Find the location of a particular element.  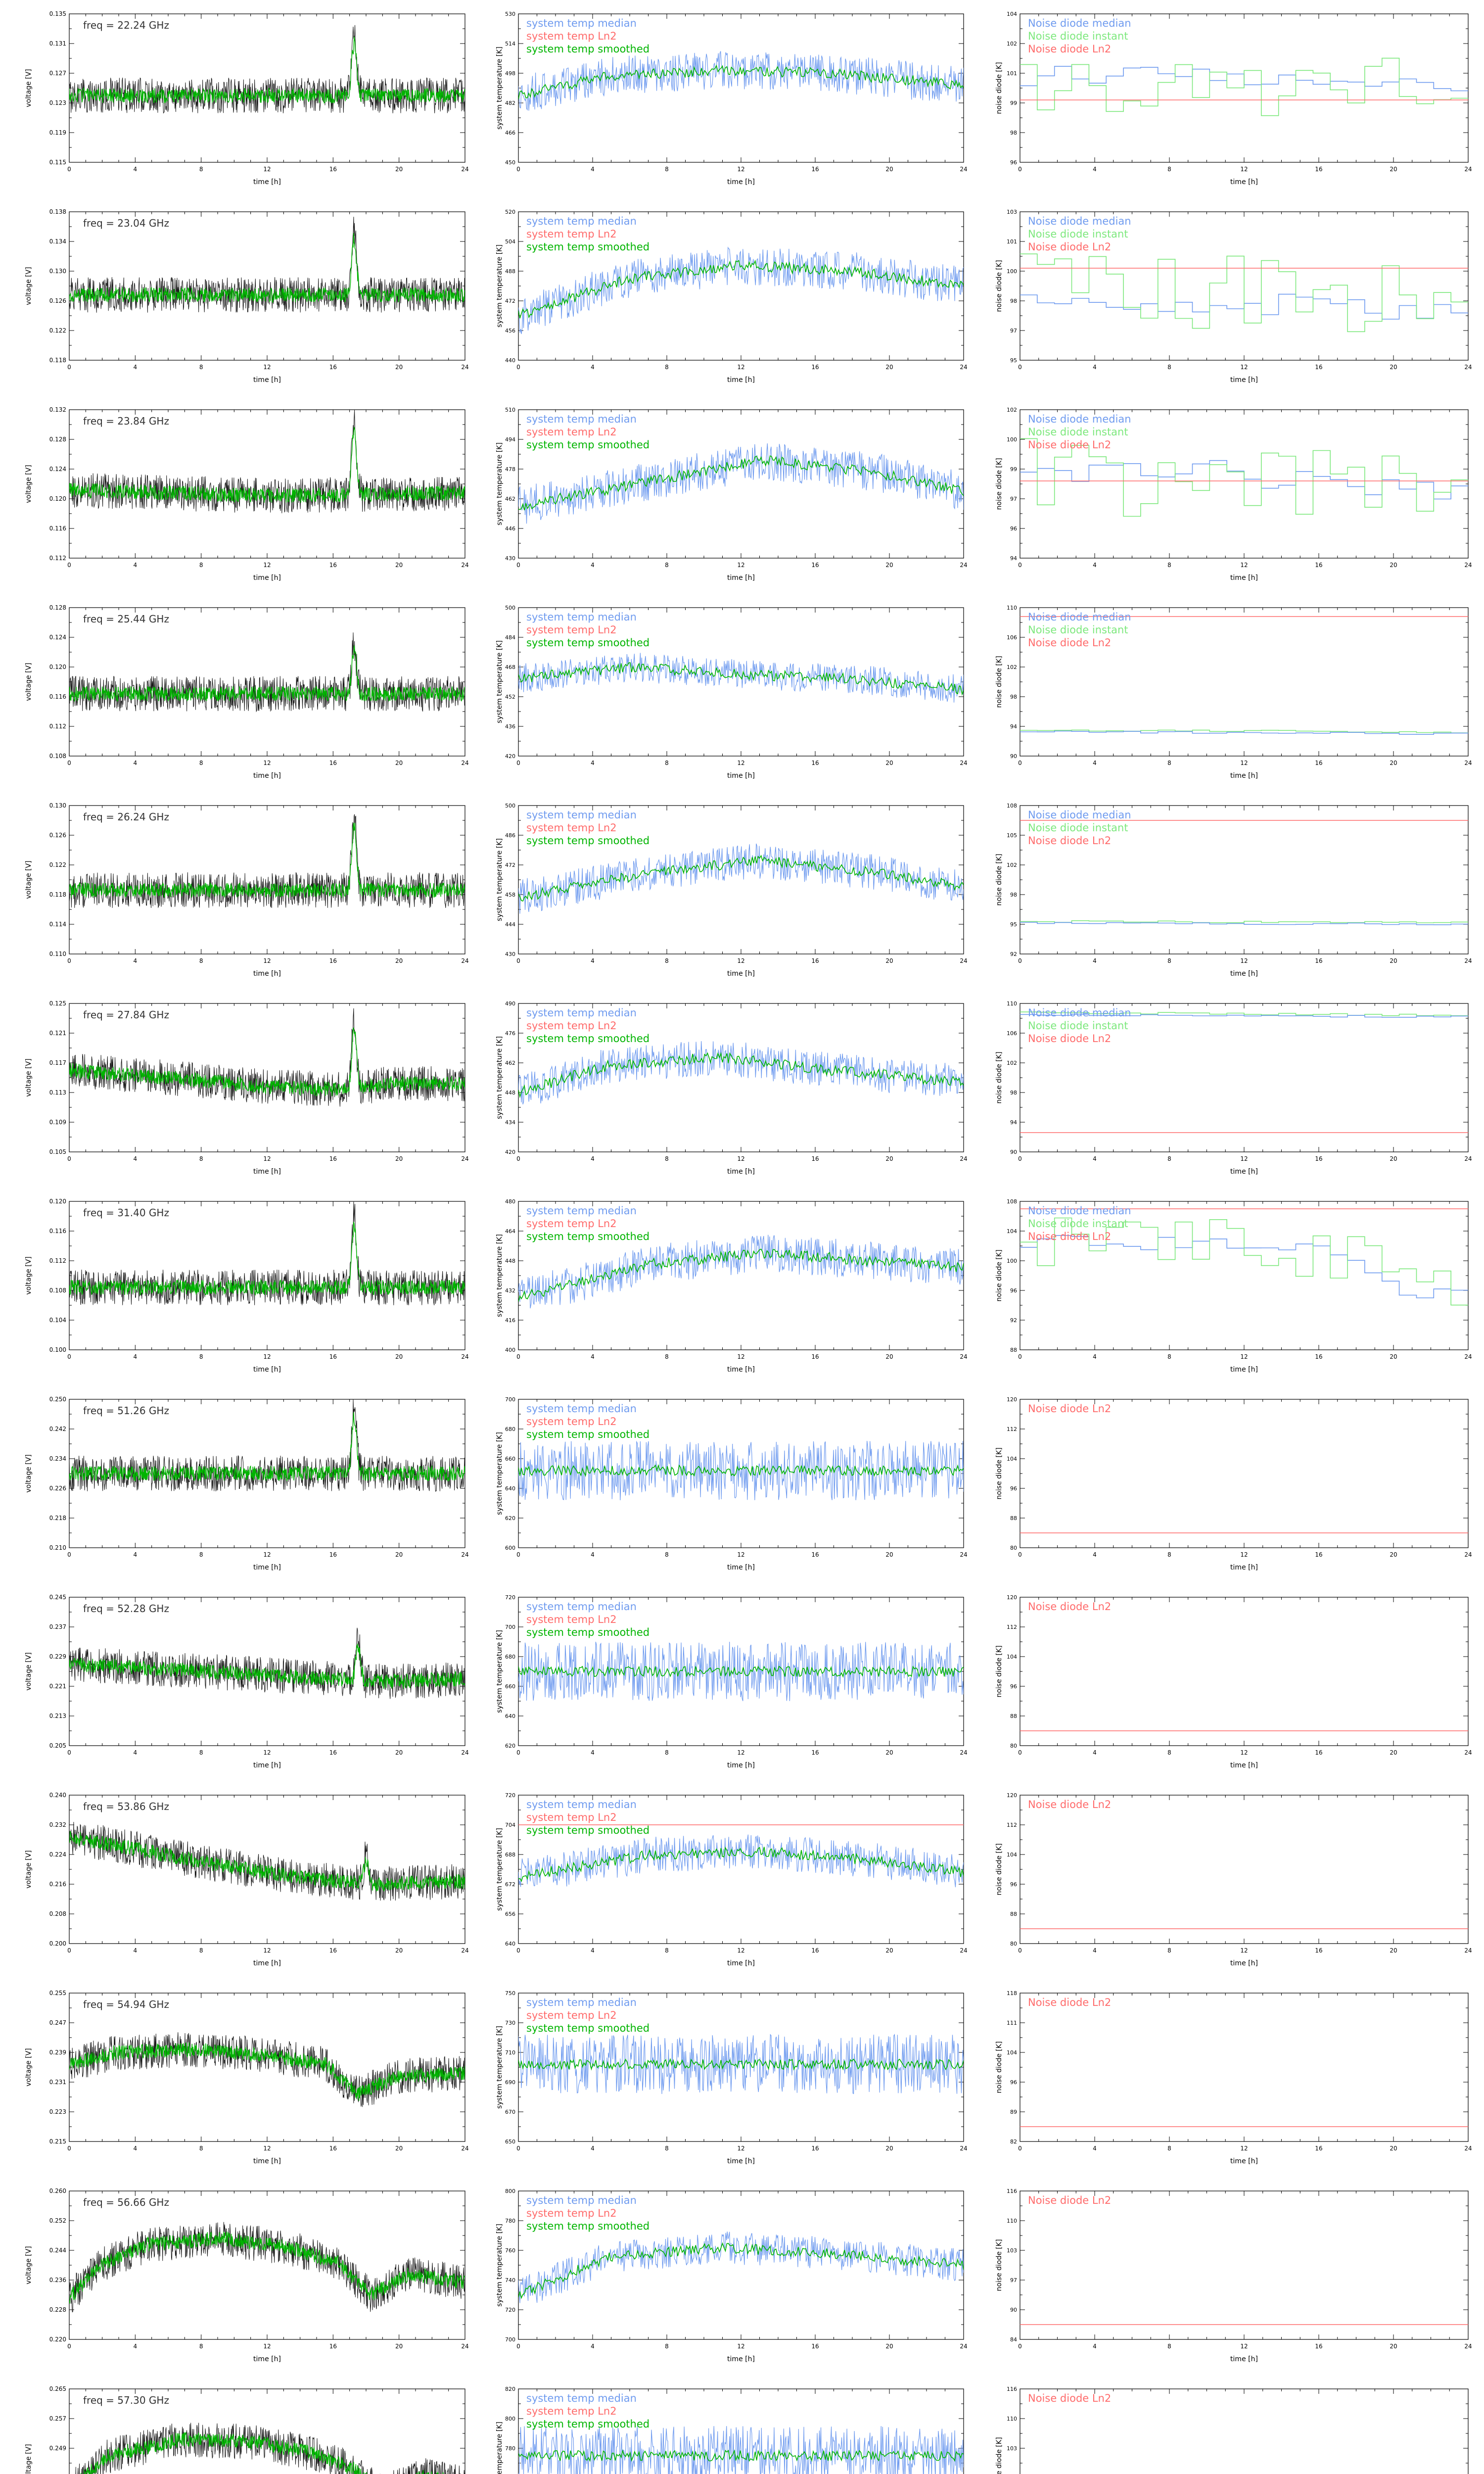

noise-diode-legend-item: Noise diode instant is located at coordinates (1078, 36).